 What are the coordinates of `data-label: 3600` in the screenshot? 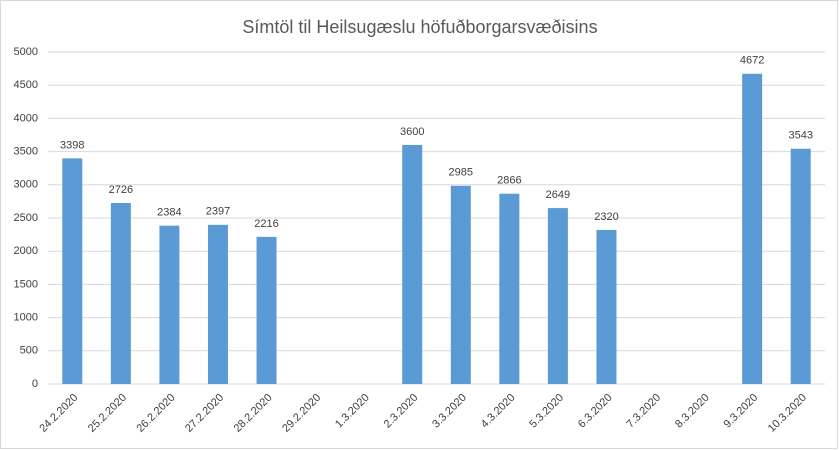 It's located at (412, 132).